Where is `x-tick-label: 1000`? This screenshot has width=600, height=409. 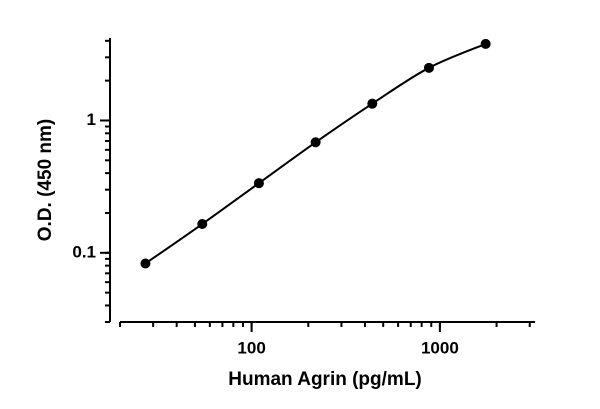
x-tick-label: 1000 is located at coordinates (440, 347).